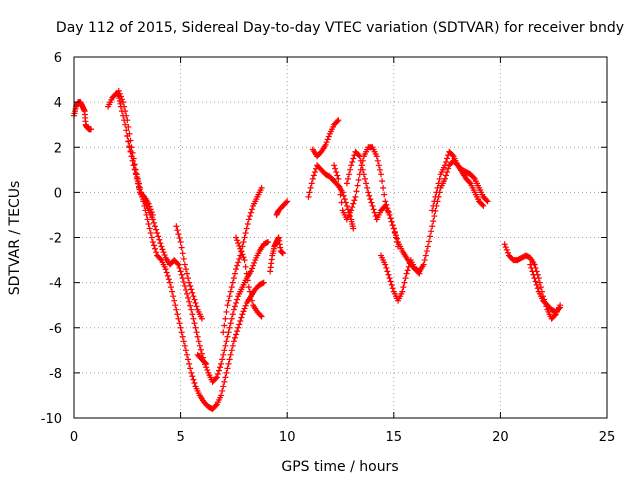  What do you see at coordinates (339, 467) in the screenshot?
I see `x-axis-label: GPS time / hours` at bounding box center [339, 467].